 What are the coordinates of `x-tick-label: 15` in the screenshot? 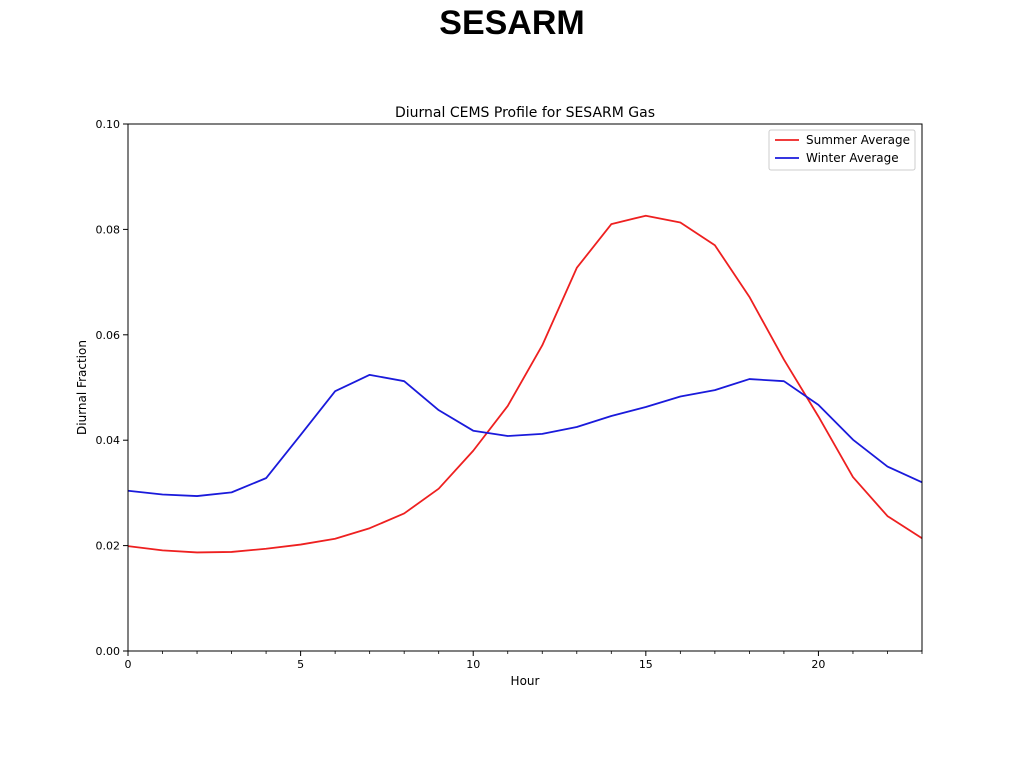 It's located at (646, 664).